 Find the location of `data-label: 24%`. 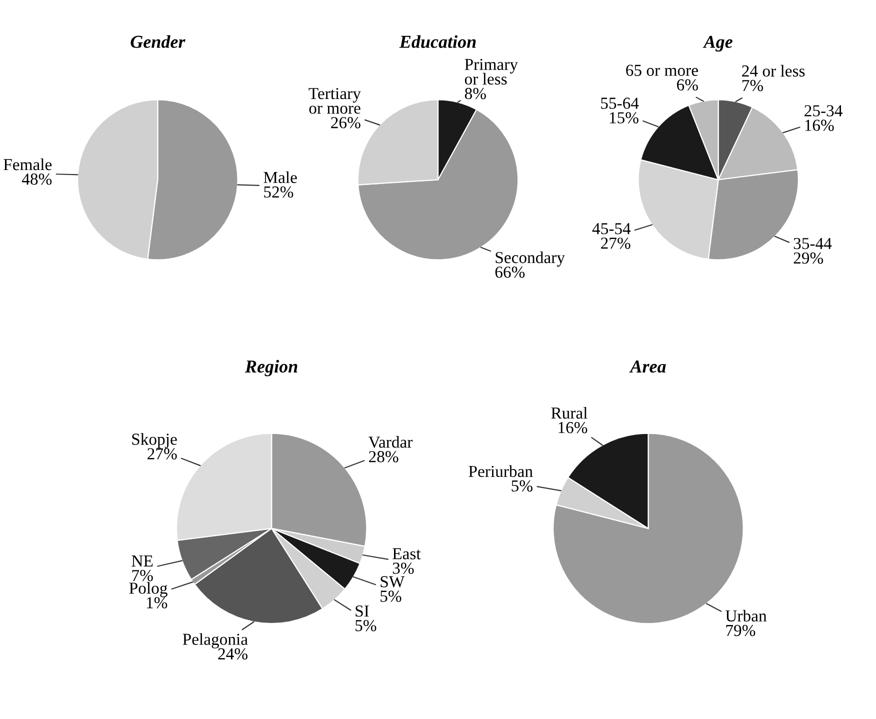

data-label: 24% is located at coordinates (233, 654).